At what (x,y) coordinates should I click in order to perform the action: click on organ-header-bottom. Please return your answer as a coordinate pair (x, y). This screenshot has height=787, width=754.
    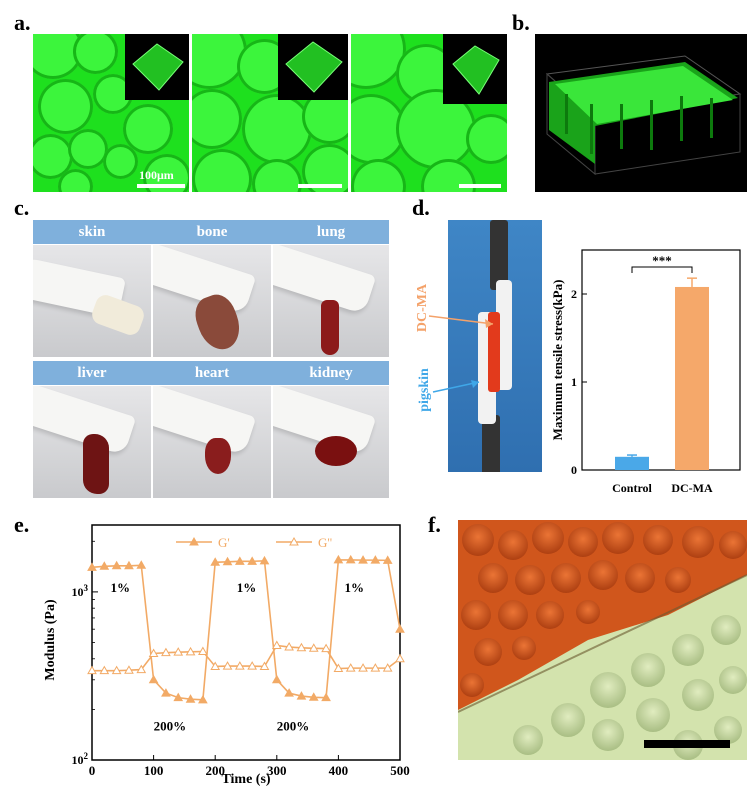
    Looking at the image, I should click on (211, 373).